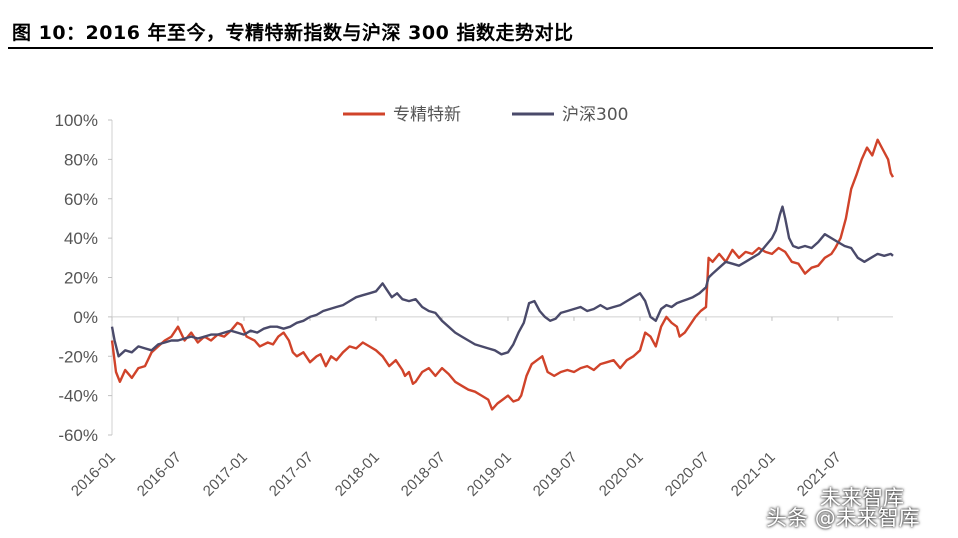  I want to click on x-tick-label: 2017-07, so click(291, 474).